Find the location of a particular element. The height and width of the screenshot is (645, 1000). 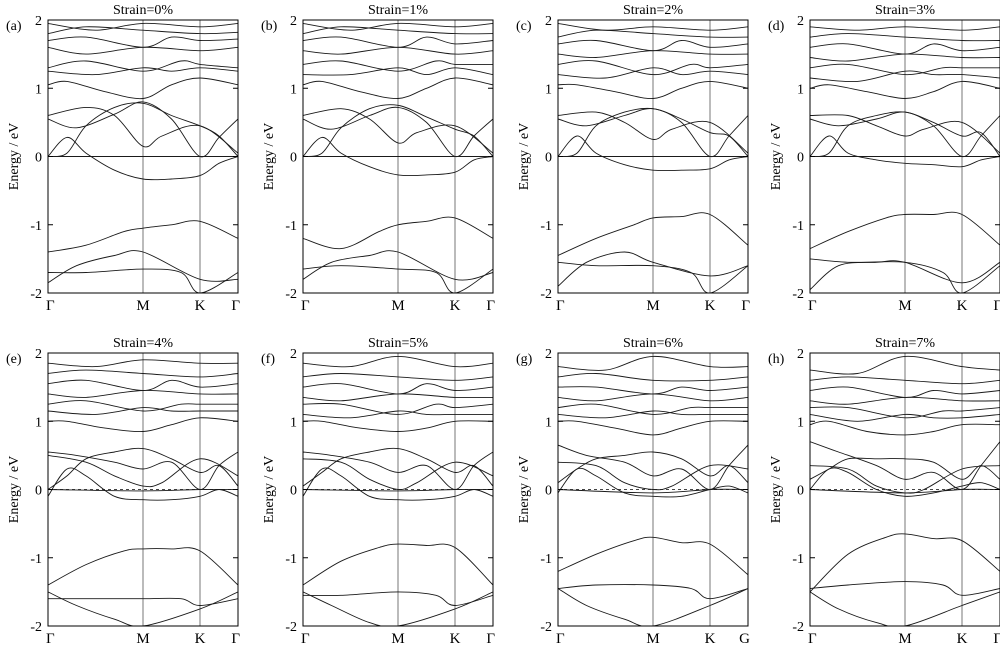

panel-label: (c) is located at coordinates (524, 26).